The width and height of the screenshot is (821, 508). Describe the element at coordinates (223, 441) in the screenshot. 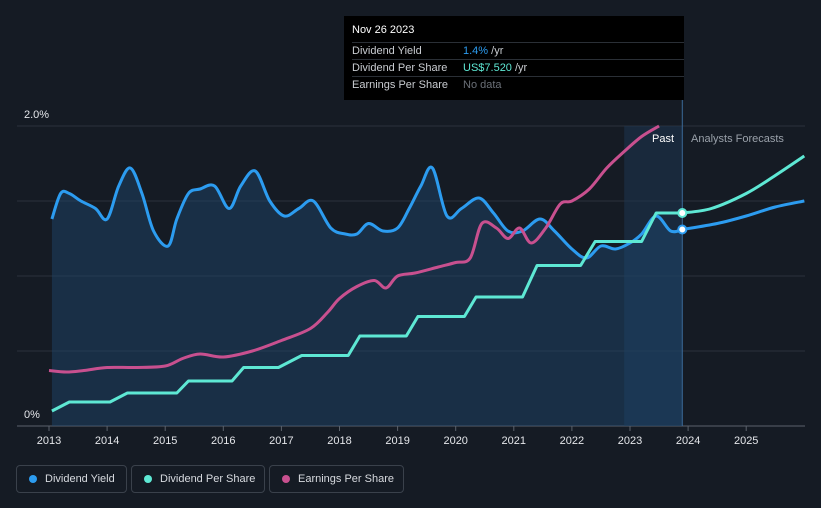

I see `x-tick-label: 2016` at that location.